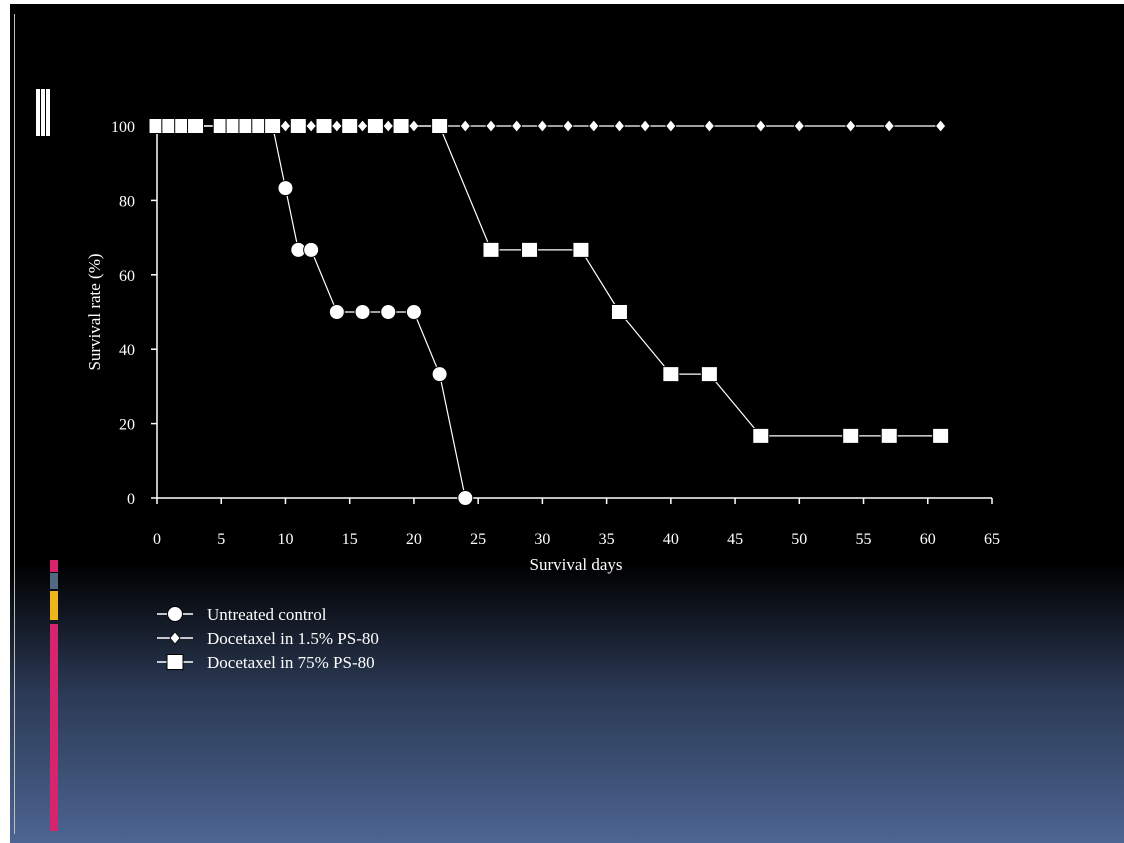 Image resolution: width=1124 pixels, height=843 pixels. Describe the element at coordinates (54, 605) in the screenshot. I see `accent-bar-gold` at that location.